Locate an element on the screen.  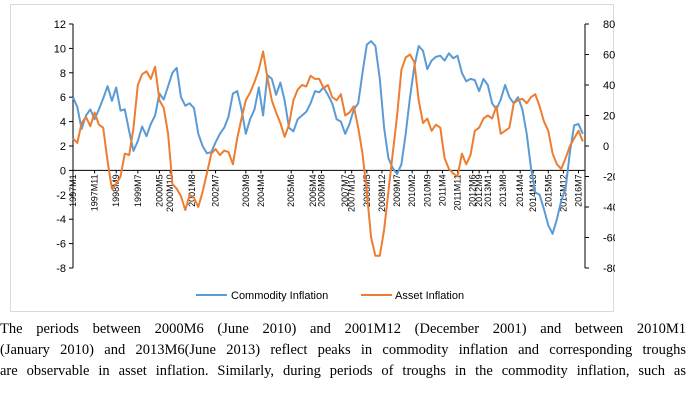
legend: Commodity Inflation Asset Inflation is located at coordinates (330, 296).